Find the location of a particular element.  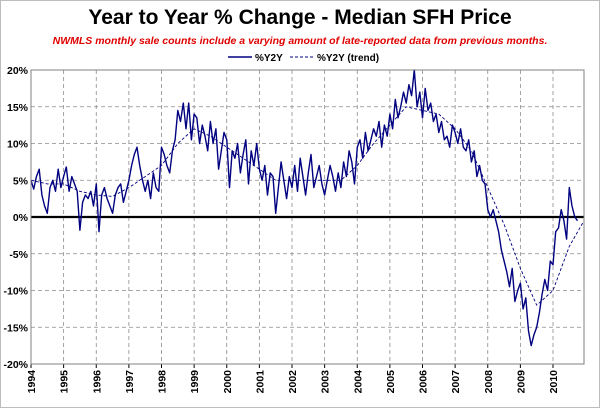

legend: %Y2Y %Y2Y (trend) is located at coordinates (303, 58).